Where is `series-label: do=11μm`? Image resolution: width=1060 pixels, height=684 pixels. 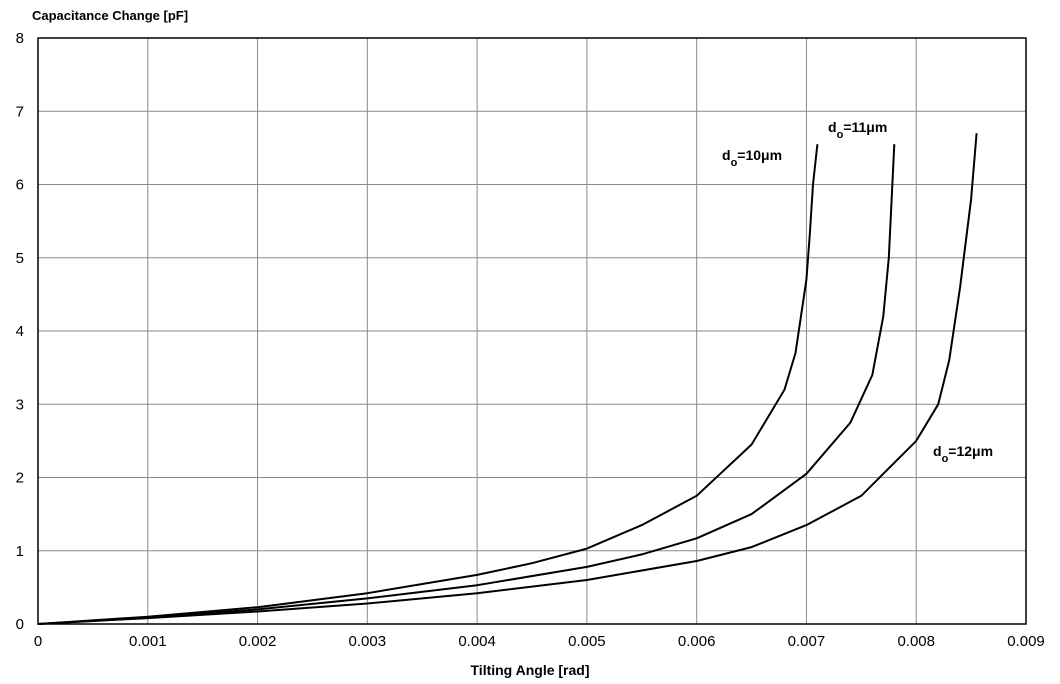 series-label: do=11μm is located at coordinates (857, 130).